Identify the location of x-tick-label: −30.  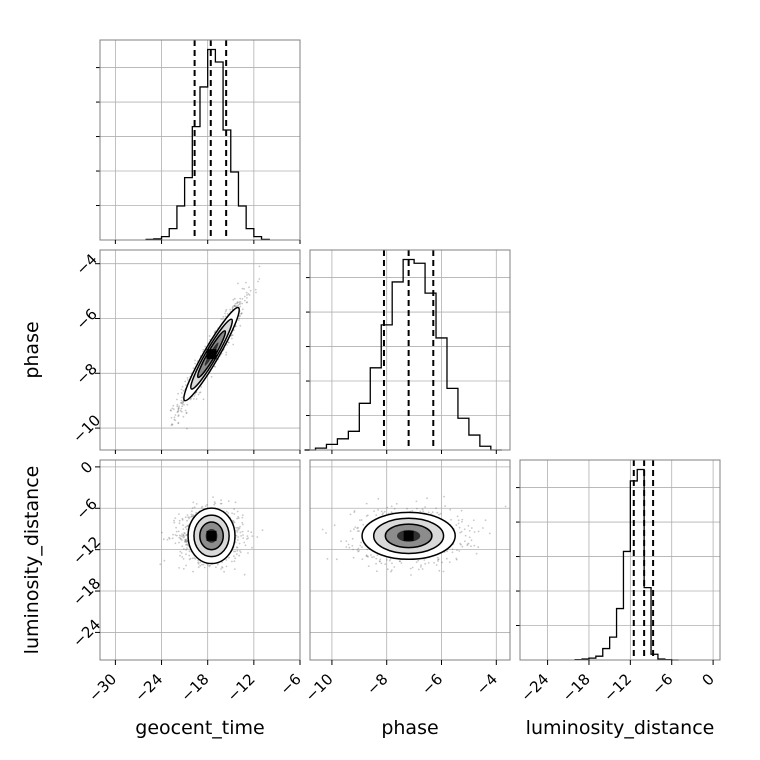
(102, 687).